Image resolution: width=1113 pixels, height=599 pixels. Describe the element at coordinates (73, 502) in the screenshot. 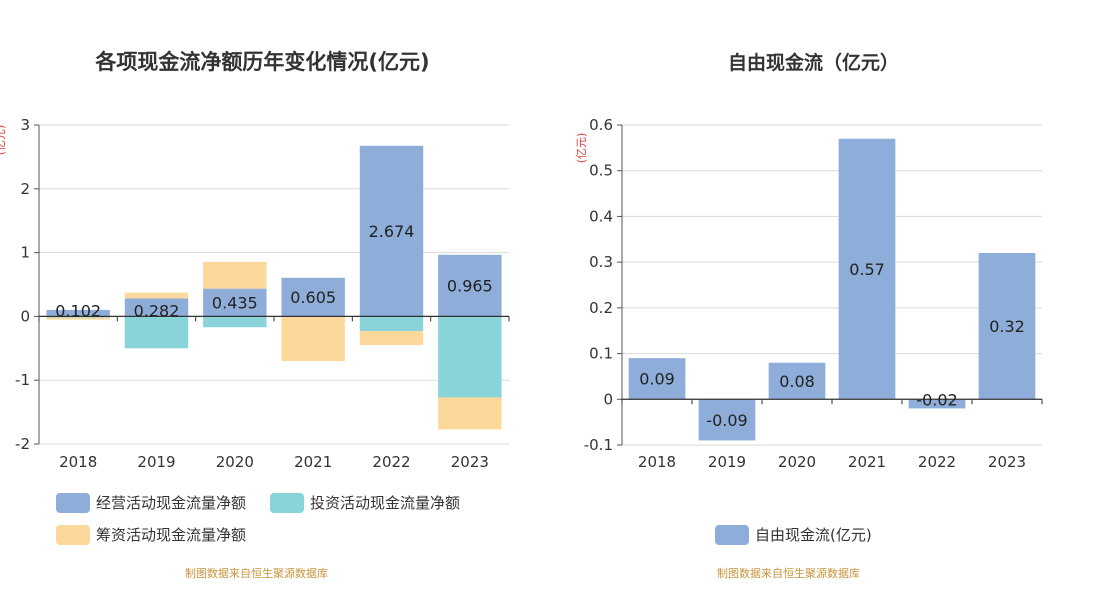

I see `legend-swatch-operating` at that location.